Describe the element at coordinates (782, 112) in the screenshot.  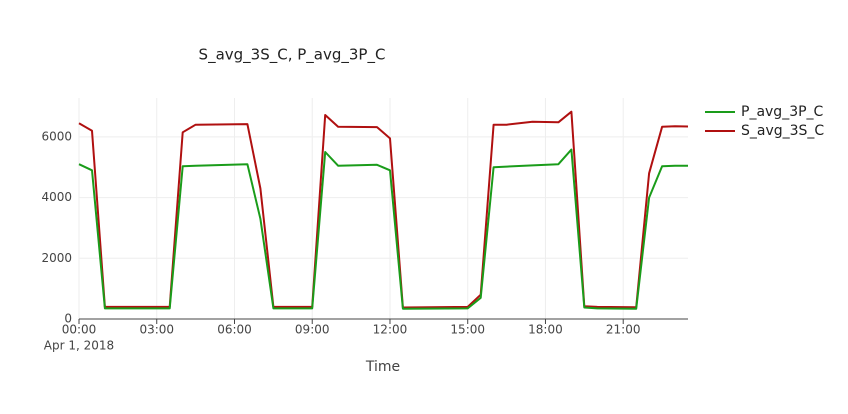
I see `legend-label: P_avg_3P_C` at that location.